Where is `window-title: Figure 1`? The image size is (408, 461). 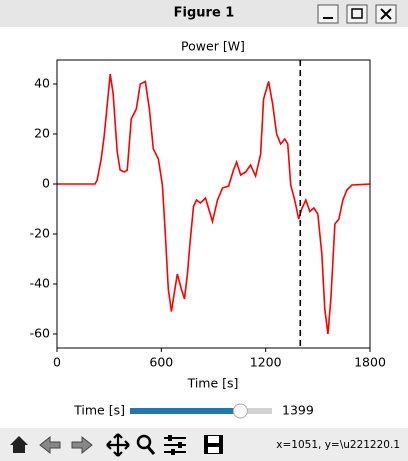
window-title: Figure 1 is located at coordinates (204, 13).